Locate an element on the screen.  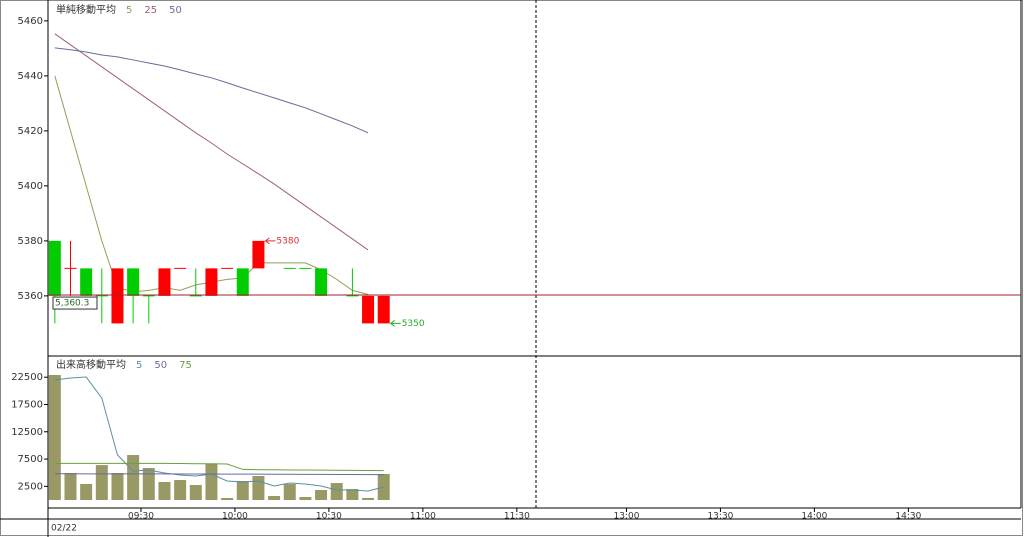
legend-entry: 25 is located at coordinates (150, 10).